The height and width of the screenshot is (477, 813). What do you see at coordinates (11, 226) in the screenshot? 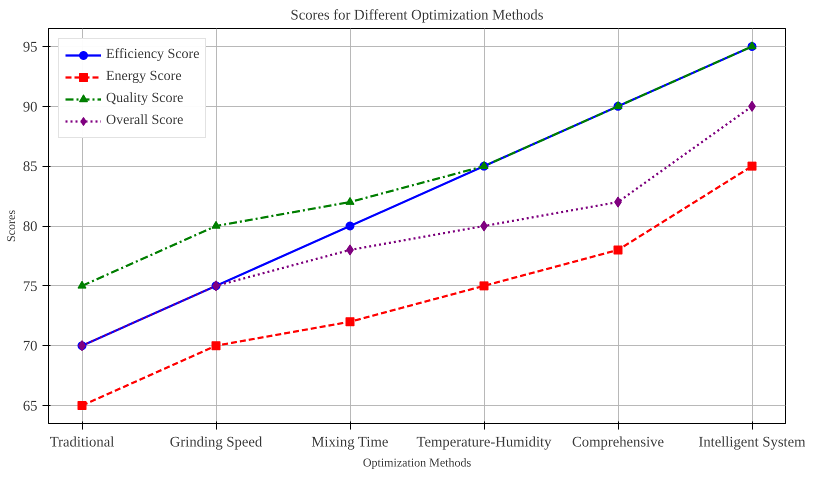
I see `y-axis-title: Scores` at bounding box center [11, 226].